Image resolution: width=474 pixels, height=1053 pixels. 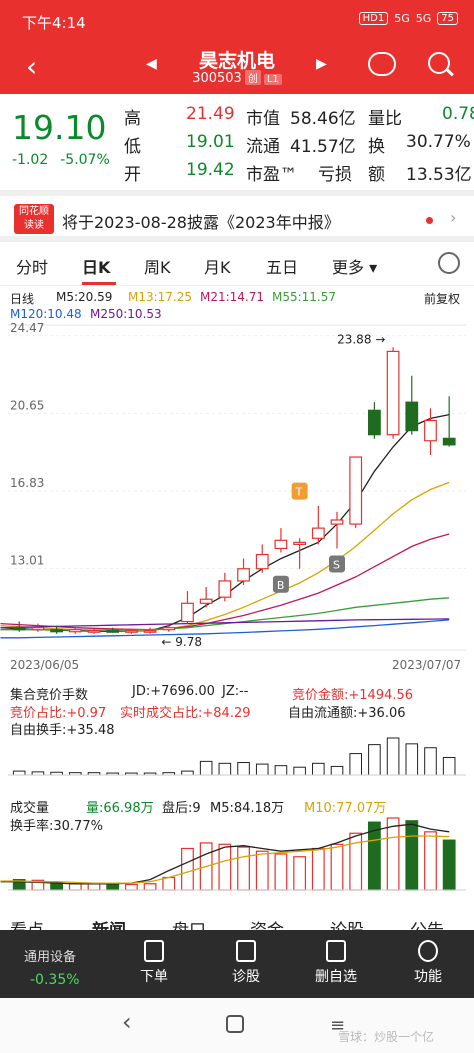 What do you see at coordinates (282, 267) in the screenshot?
I see `tab-five-day: 五日` at bounding box center [282, 267].